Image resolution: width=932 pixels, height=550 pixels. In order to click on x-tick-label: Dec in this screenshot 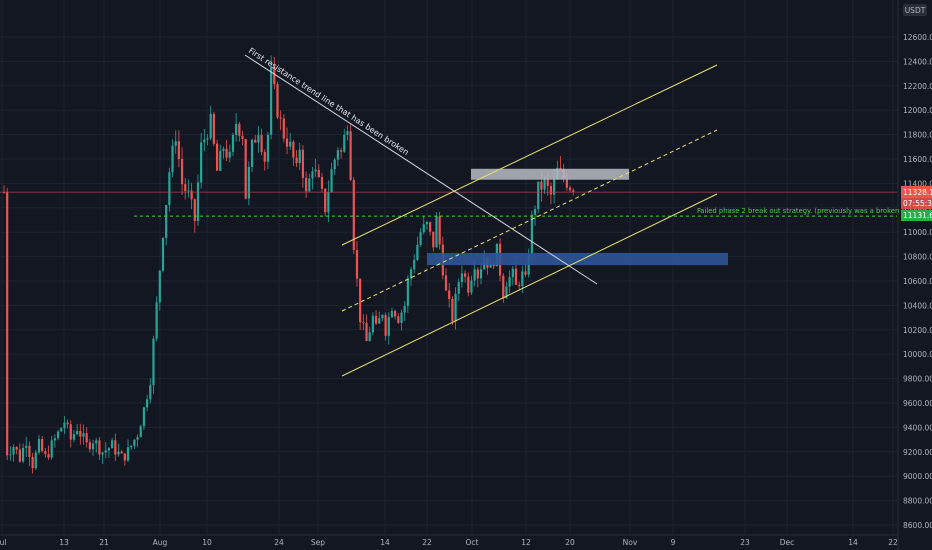, I will do `click(787, 542)`.